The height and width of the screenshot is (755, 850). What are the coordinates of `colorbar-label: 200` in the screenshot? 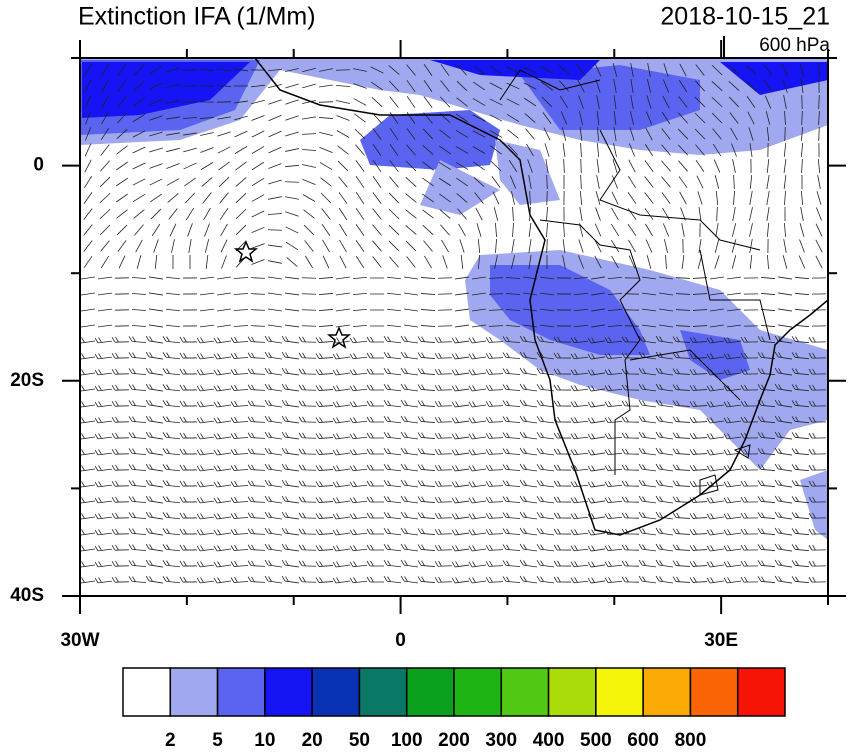 It's located at (454, 740).